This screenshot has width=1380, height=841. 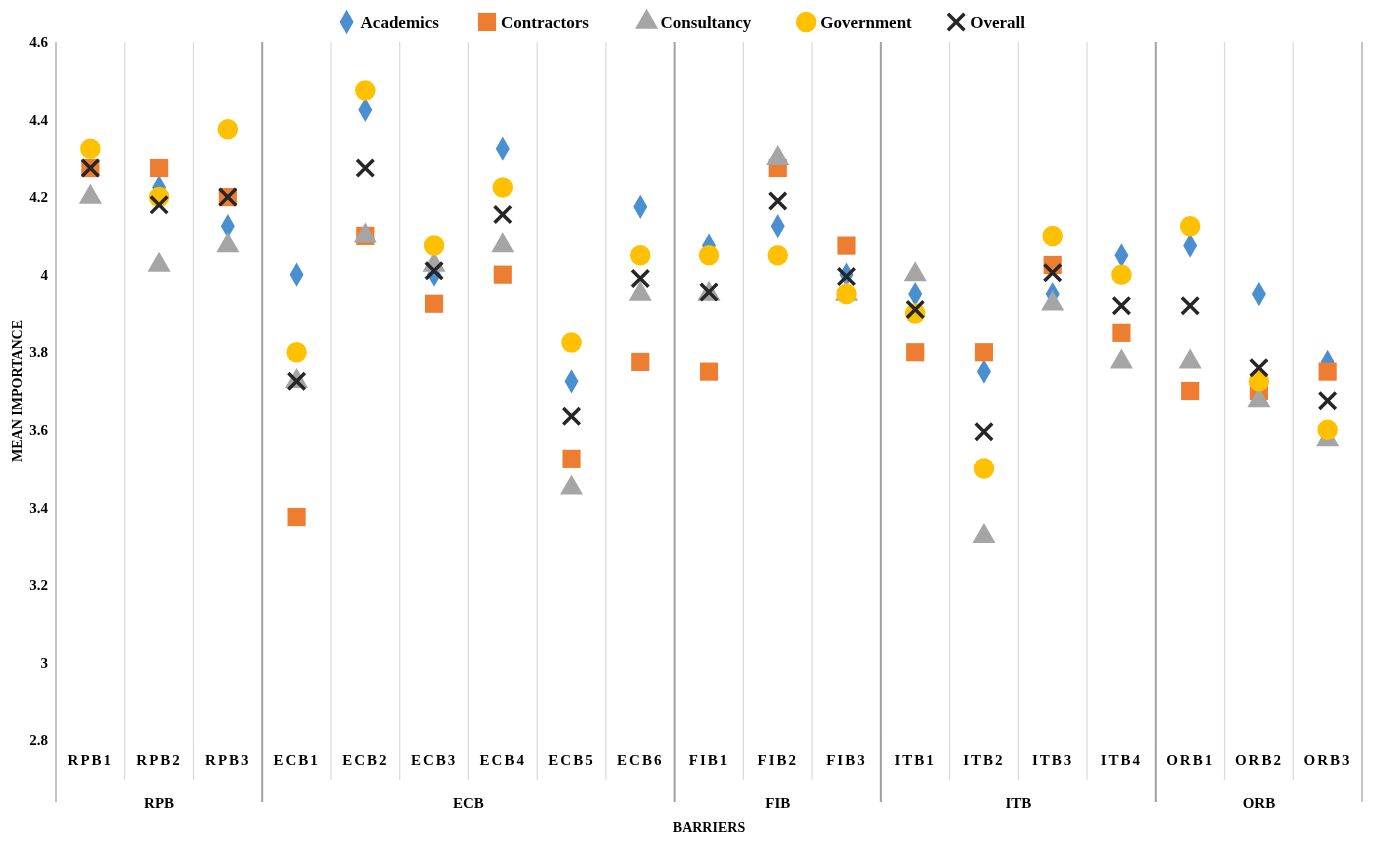 What do you see at coordinates (846, 760) in the screenshot?
I see `x-tick-label: FIB3` at bounding box center [846, 760].